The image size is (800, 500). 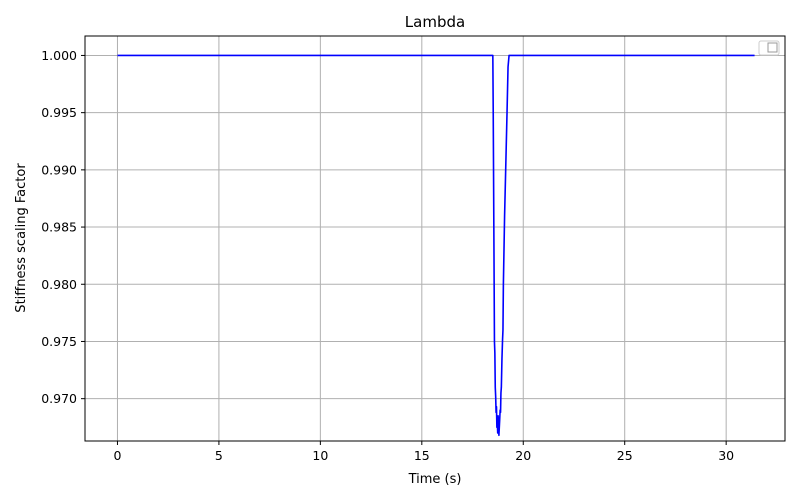 I want to click on y-tick-label: 0.980, so click(x=59, y=284).